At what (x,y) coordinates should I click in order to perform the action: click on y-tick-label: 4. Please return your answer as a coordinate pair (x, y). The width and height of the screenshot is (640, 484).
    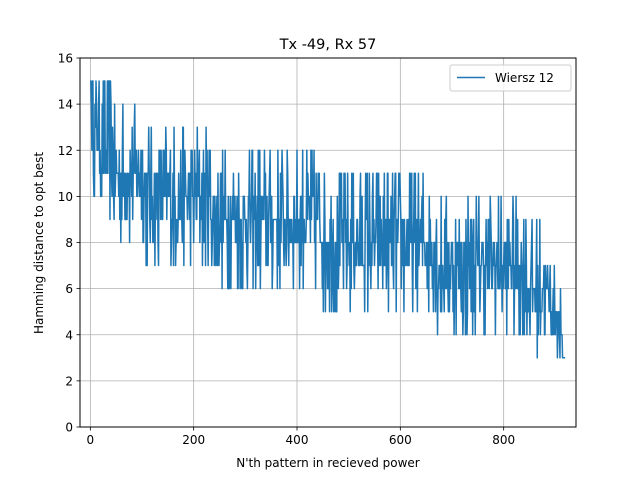
    Looking at the image, I should click on (69, 335).